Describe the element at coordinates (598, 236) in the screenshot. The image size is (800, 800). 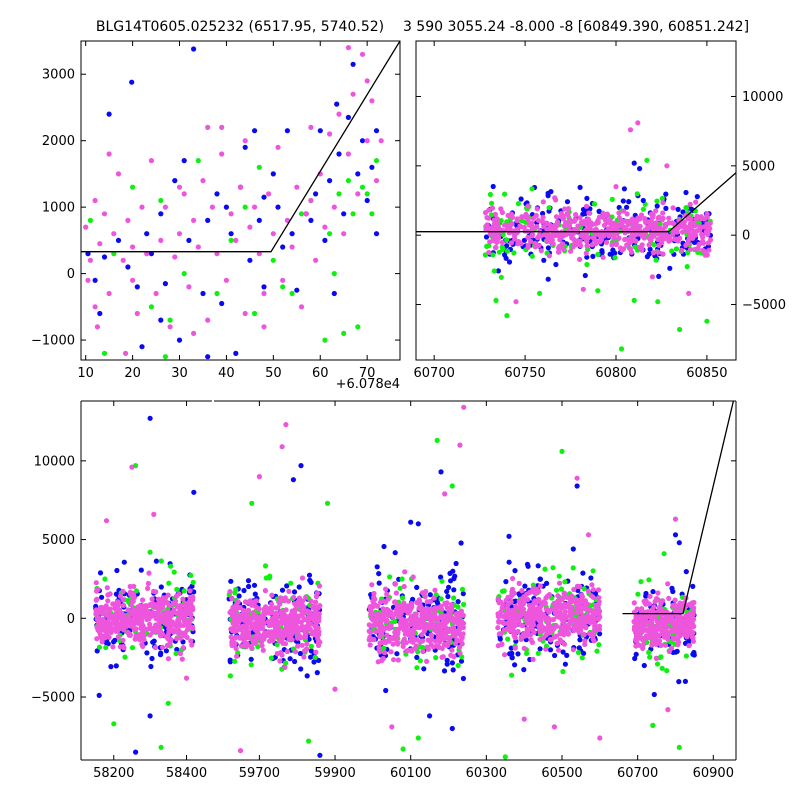
I see `panel-top-right-points` at that location.